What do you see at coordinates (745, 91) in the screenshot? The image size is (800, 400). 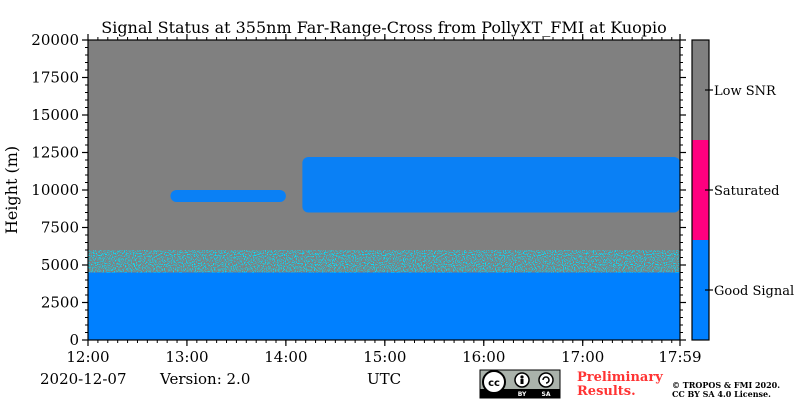 I see `colorbar-label-low-snr: Low SNR` at bounding box center [745, 91].